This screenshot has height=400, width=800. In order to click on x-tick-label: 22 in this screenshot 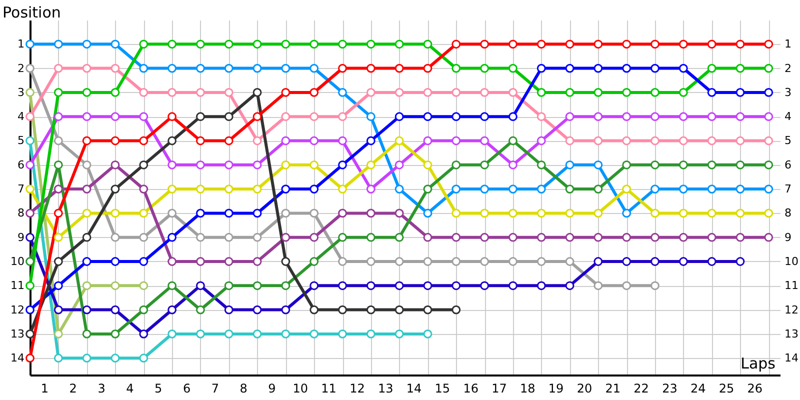, I will do `click(641, 389)`.